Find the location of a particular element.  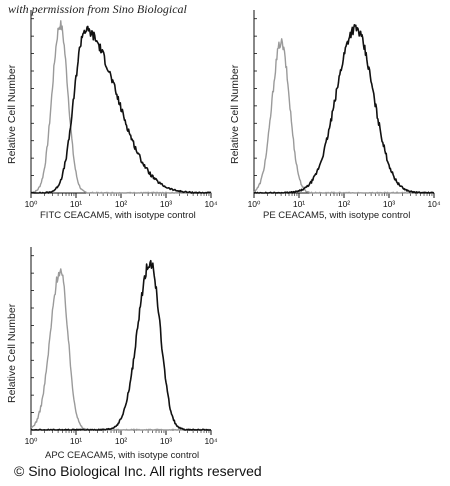

x-axis-label: FITC CEACAM5, with isotype control is located at coordinates (118, 215).